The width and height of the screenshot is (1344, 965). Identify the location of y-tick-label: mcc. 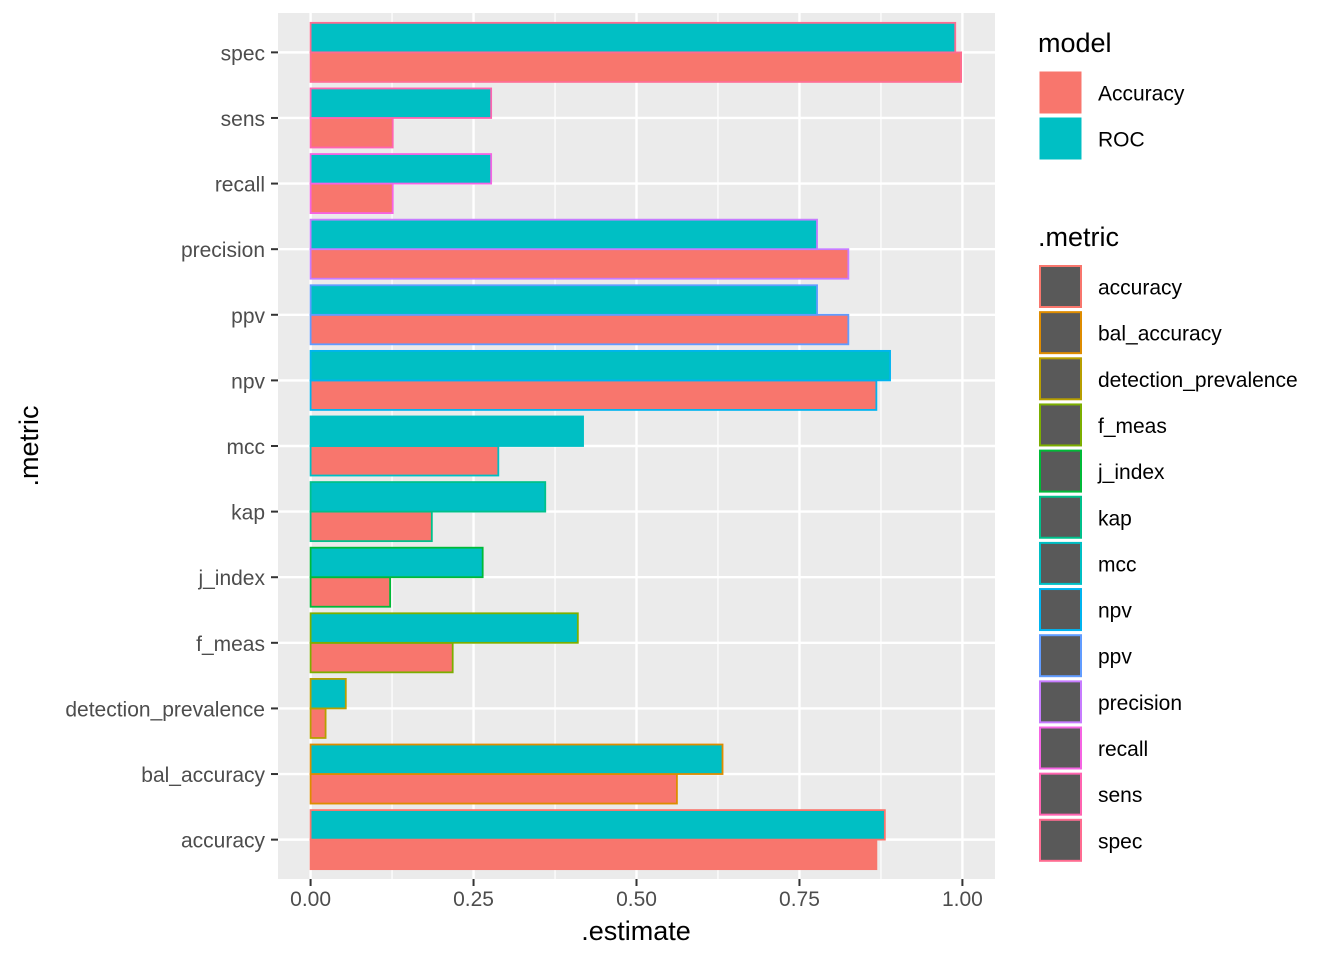
(246, 447).